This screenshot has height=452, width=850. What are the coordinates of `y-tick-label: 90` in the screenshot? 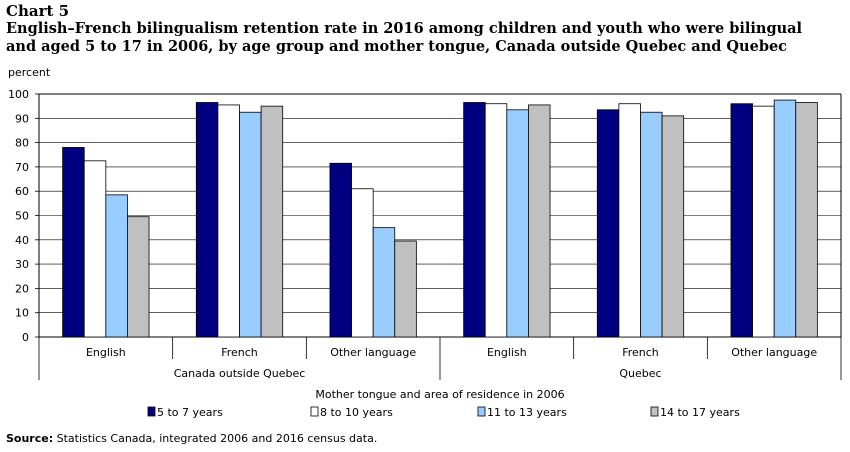 It's located at (22, 118).